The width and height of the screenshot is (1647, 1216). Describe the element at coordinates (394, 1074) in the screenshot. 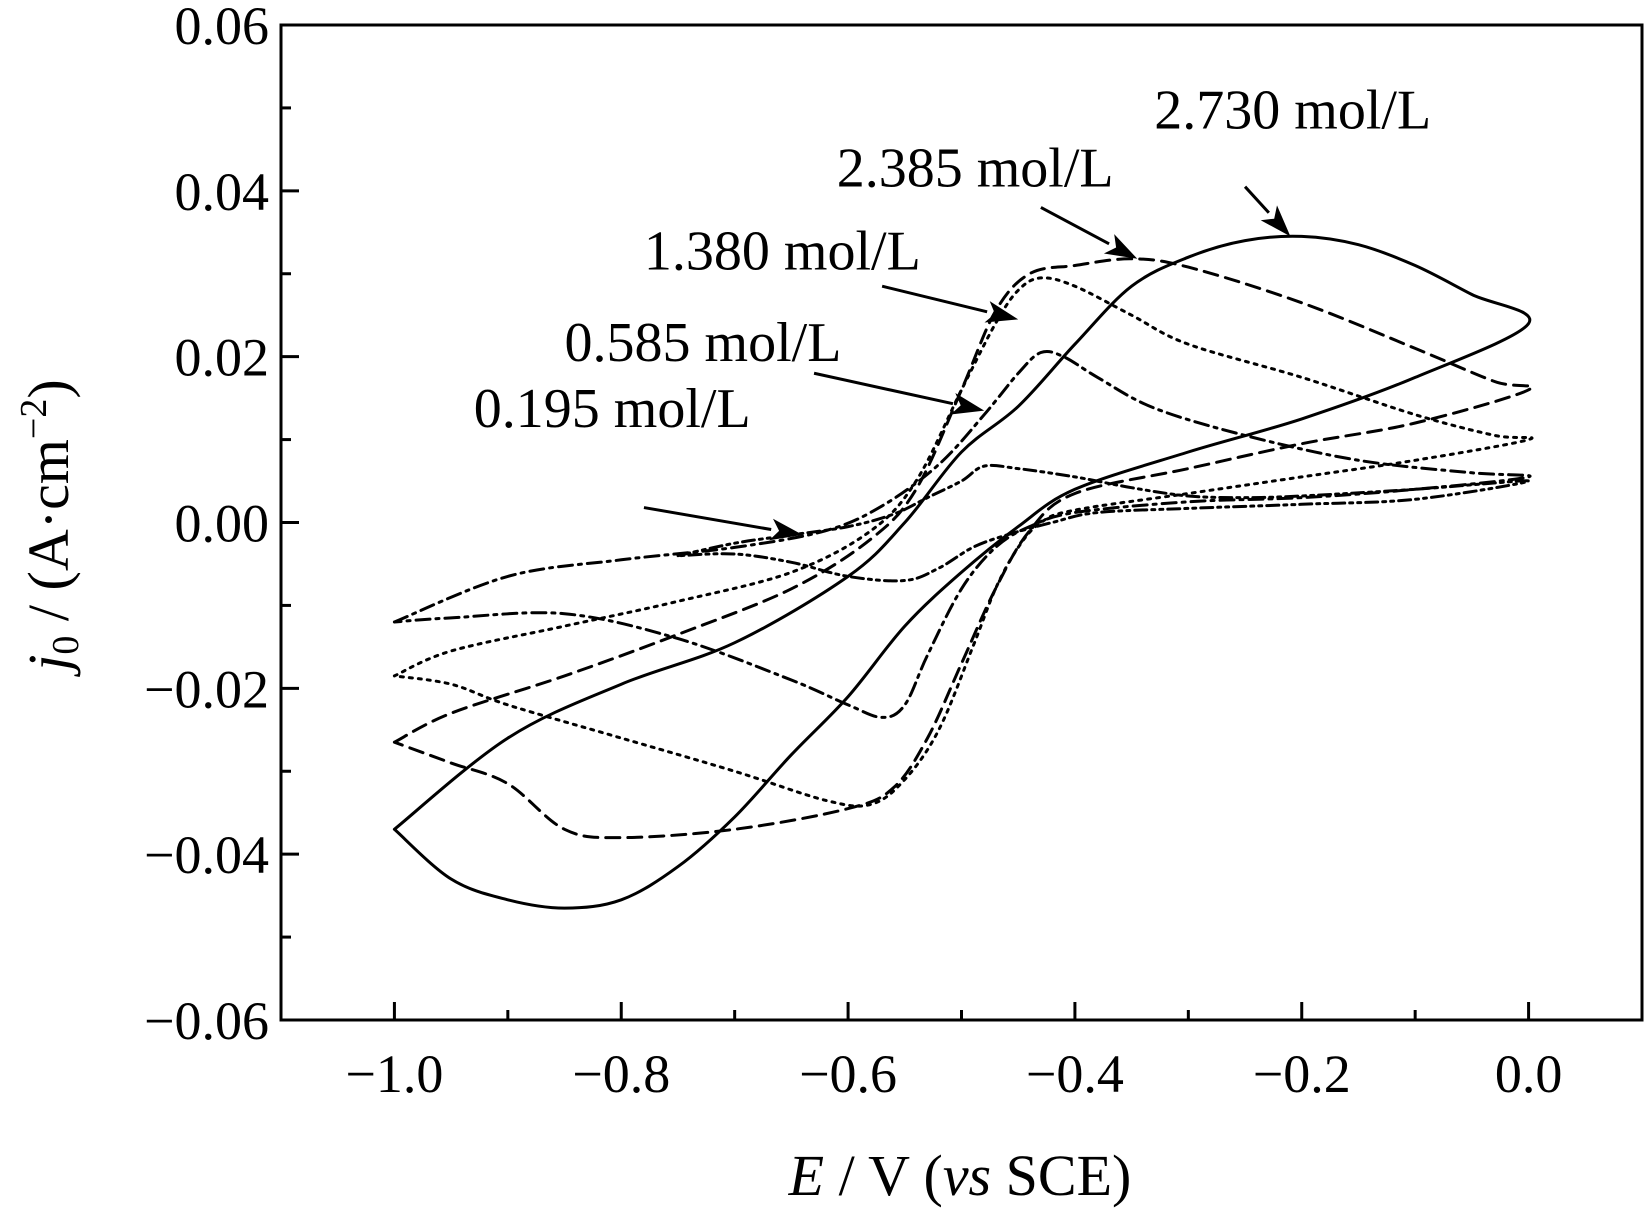

I see `x-tick-label: −1.0` at that location.